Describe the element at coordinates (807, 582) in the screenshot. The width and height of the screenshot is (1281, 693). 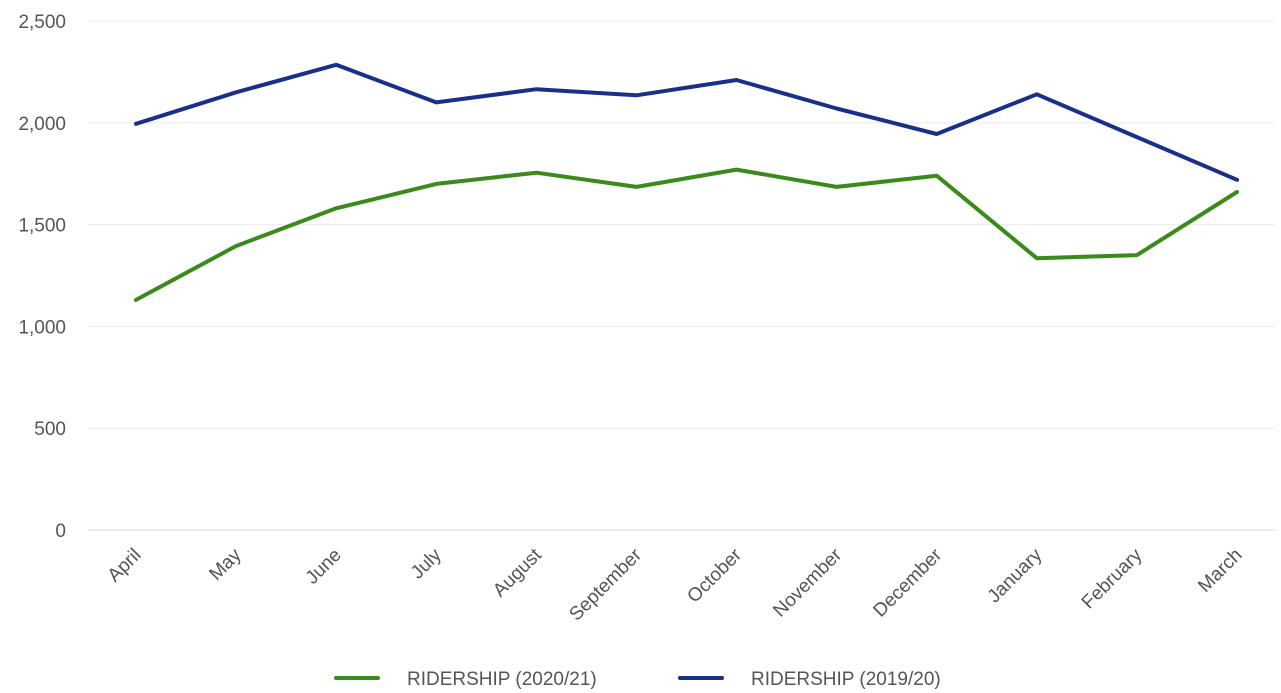
I see `x-tick-label: November` at that location.